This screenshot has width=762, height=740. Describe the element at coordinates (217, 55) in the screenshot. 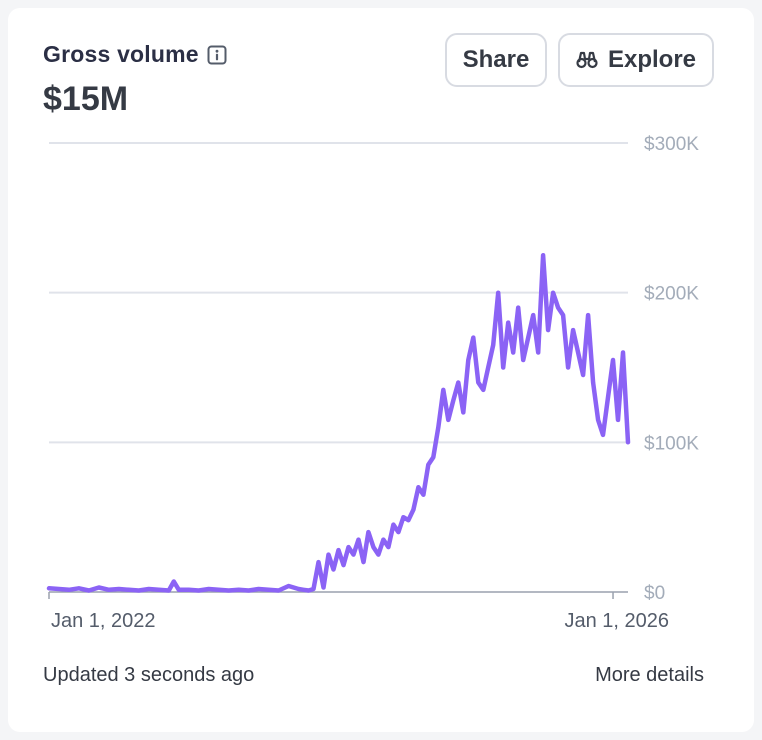

I see `info-icon` at that location.